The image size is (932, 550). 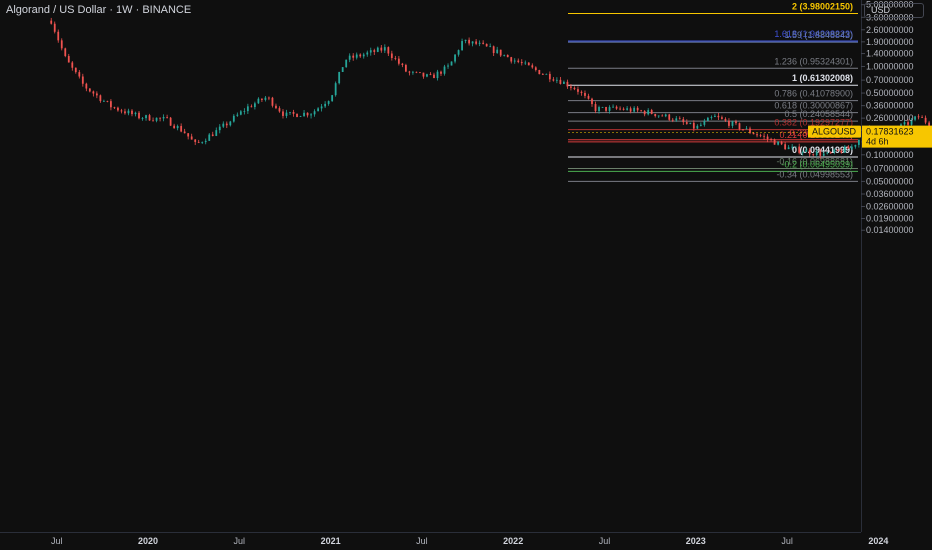 I want to click on symbol-tag-label: ALGOUSD, so click(x=834, y=132).